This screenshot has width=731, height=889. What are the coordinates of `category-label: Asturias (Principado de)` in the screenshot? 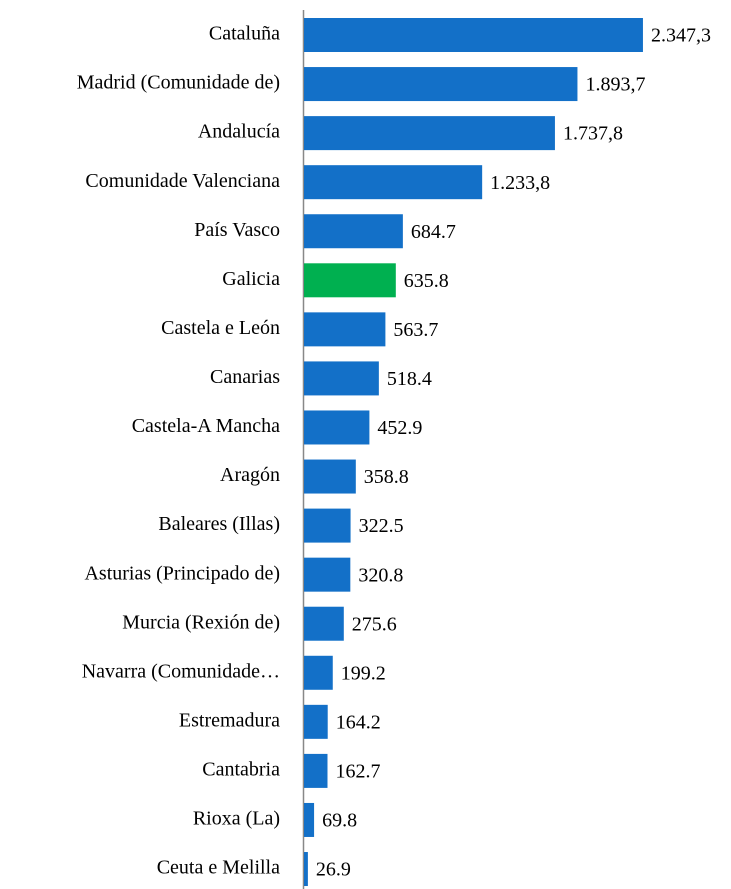 It's located at (182, 573).